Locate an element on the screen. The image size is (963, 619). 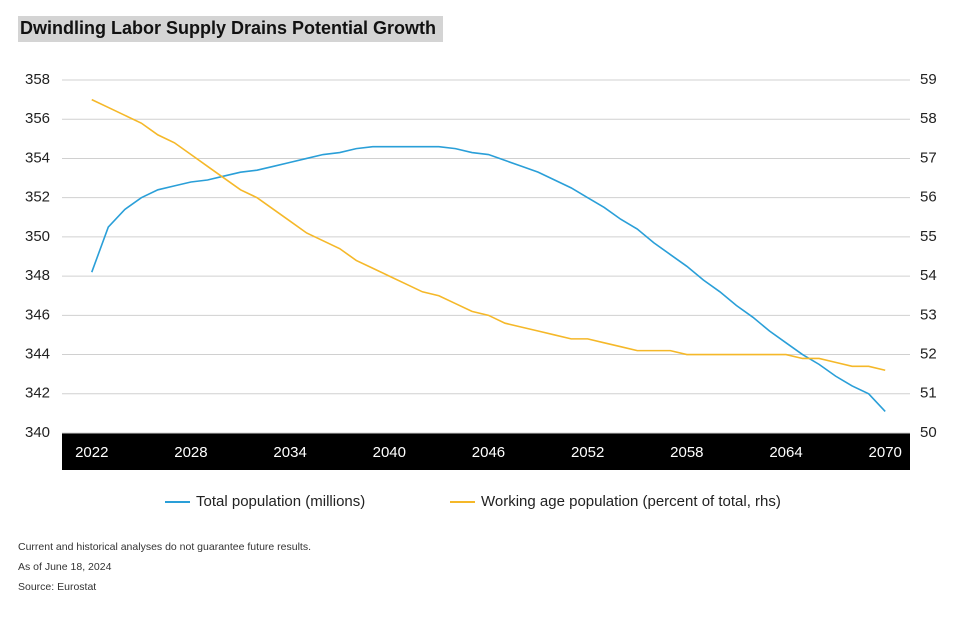
x-tick-label: 2028 is located at coordinates (190, 452).